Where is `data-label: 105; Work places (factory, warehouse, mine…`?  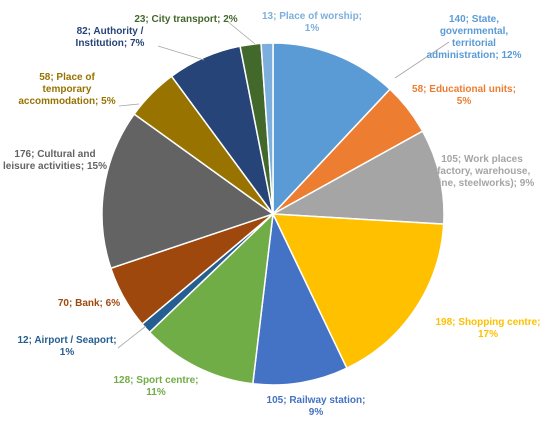
data-label: 105; Work places (factory, warehouse, mine… is located at coordinates (482, 171).